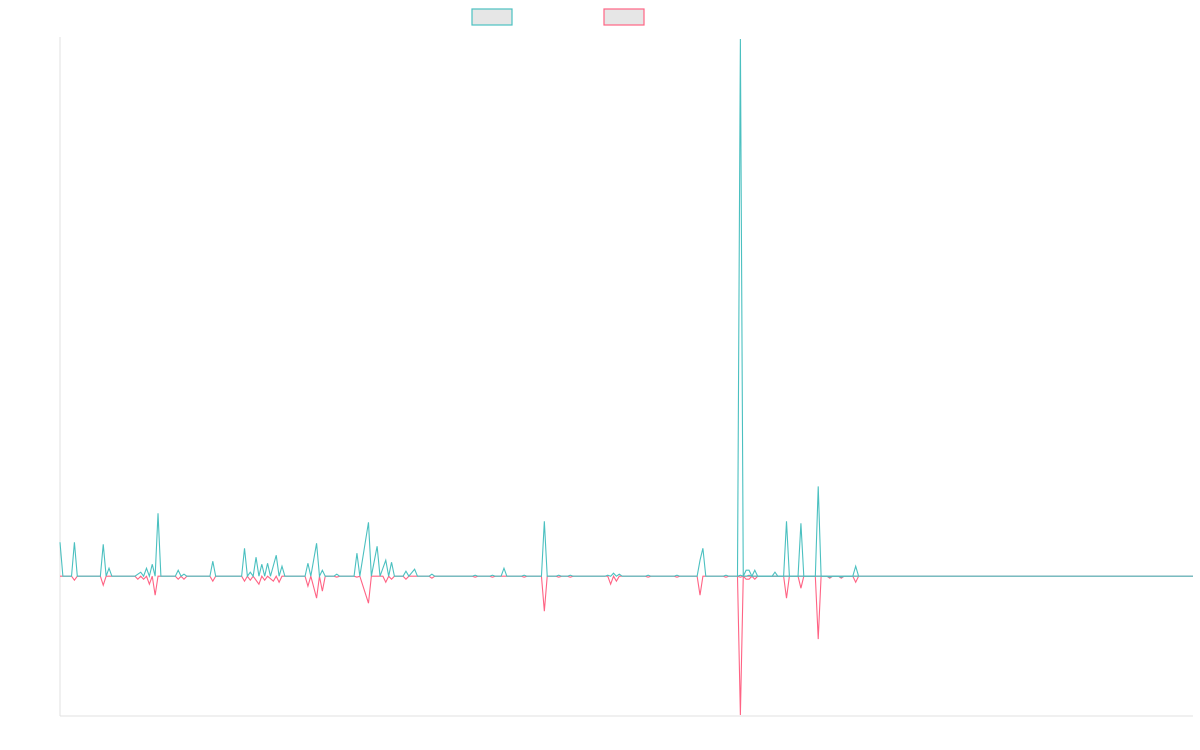 Image resolution: width=1200 pixels, height=750 pixels. Describe the element at coordinates (798, 645) in the screenshot. I see `series-line-2-peaks` at that location.